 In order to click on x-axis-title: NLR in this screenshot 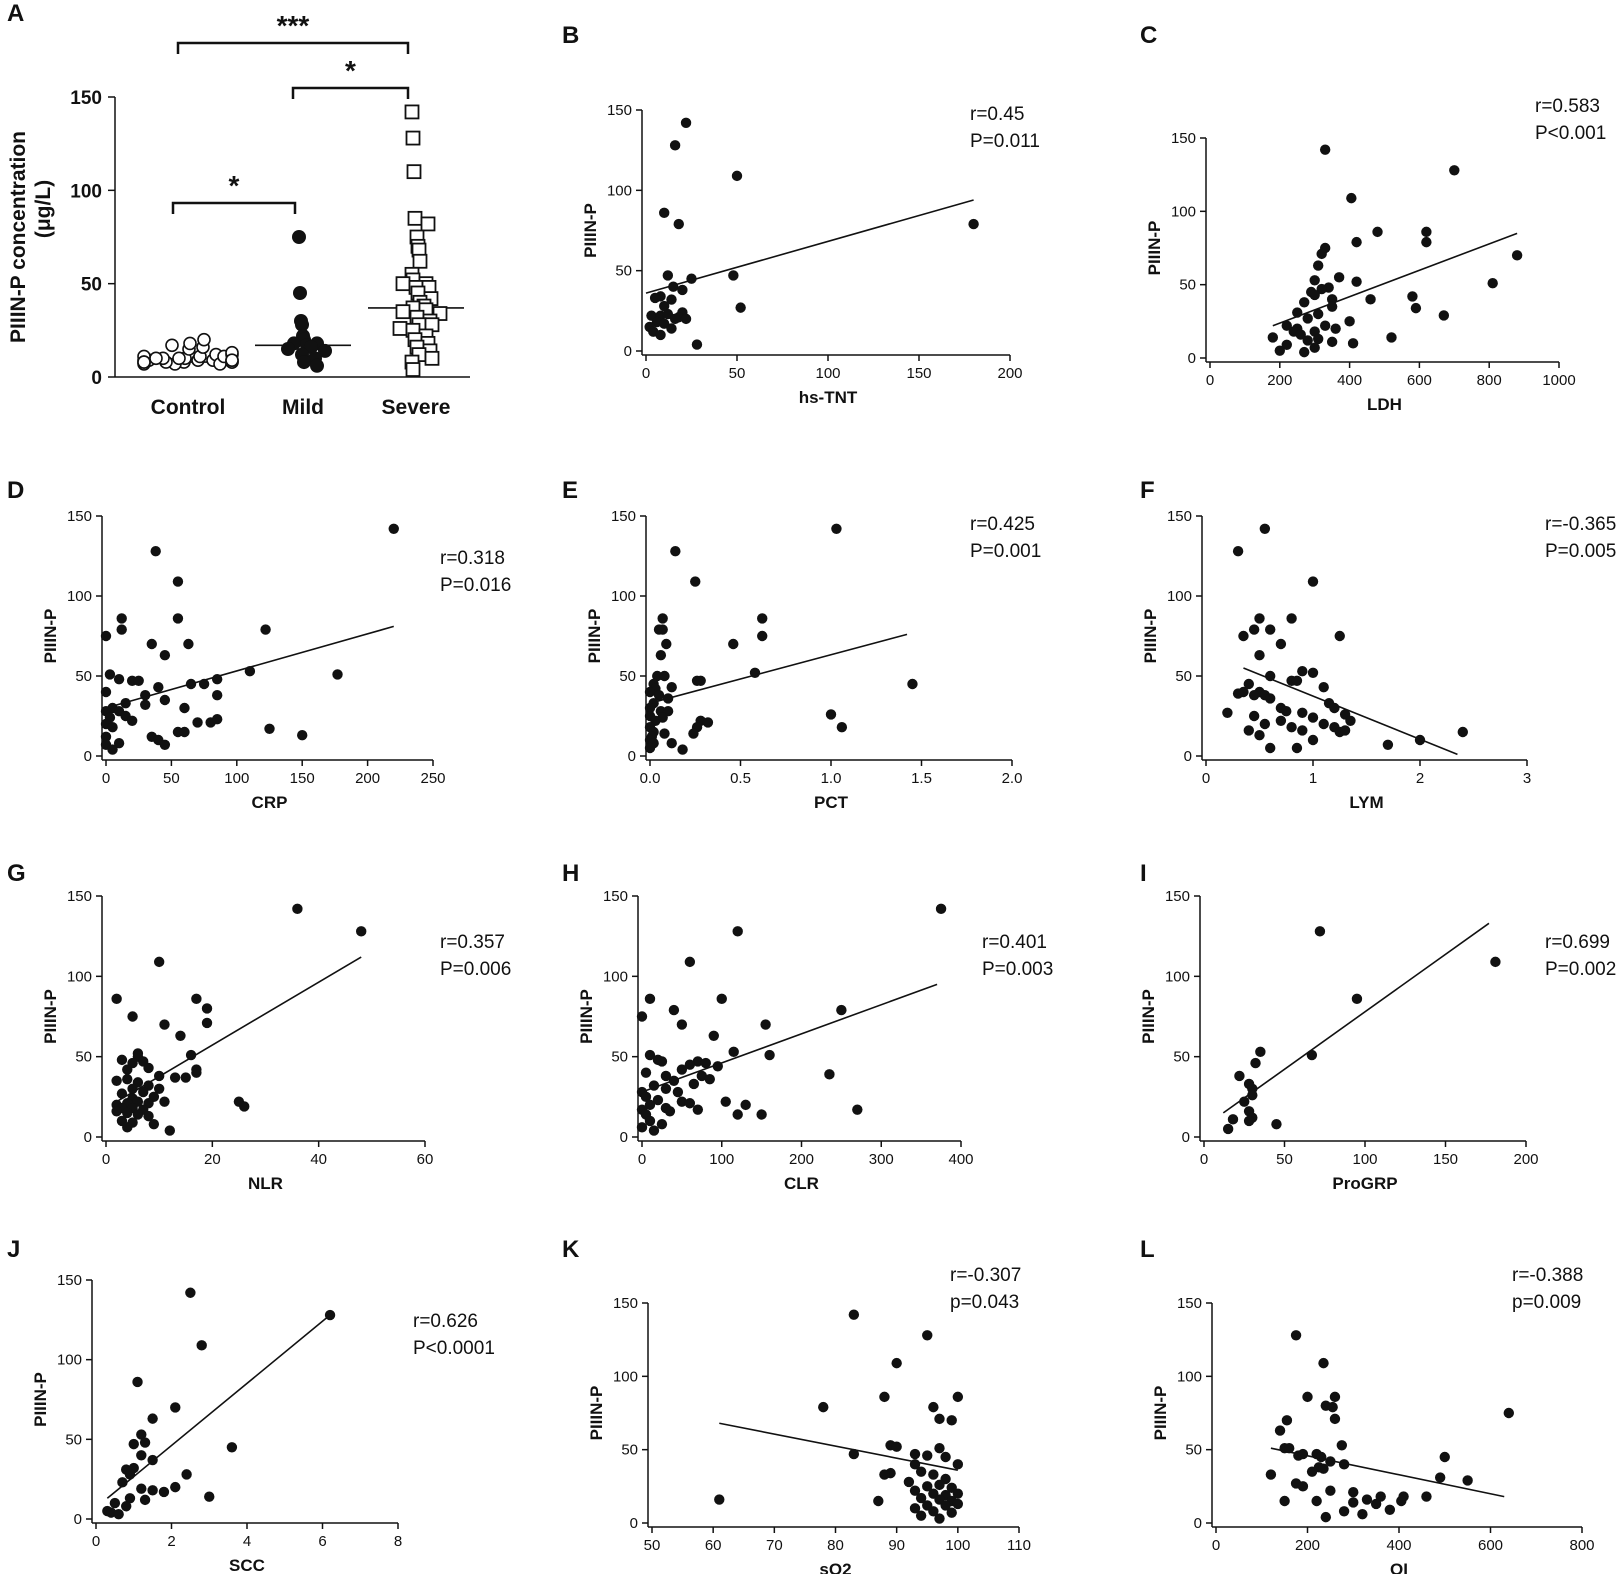, I will do `click(265, 1183)`.